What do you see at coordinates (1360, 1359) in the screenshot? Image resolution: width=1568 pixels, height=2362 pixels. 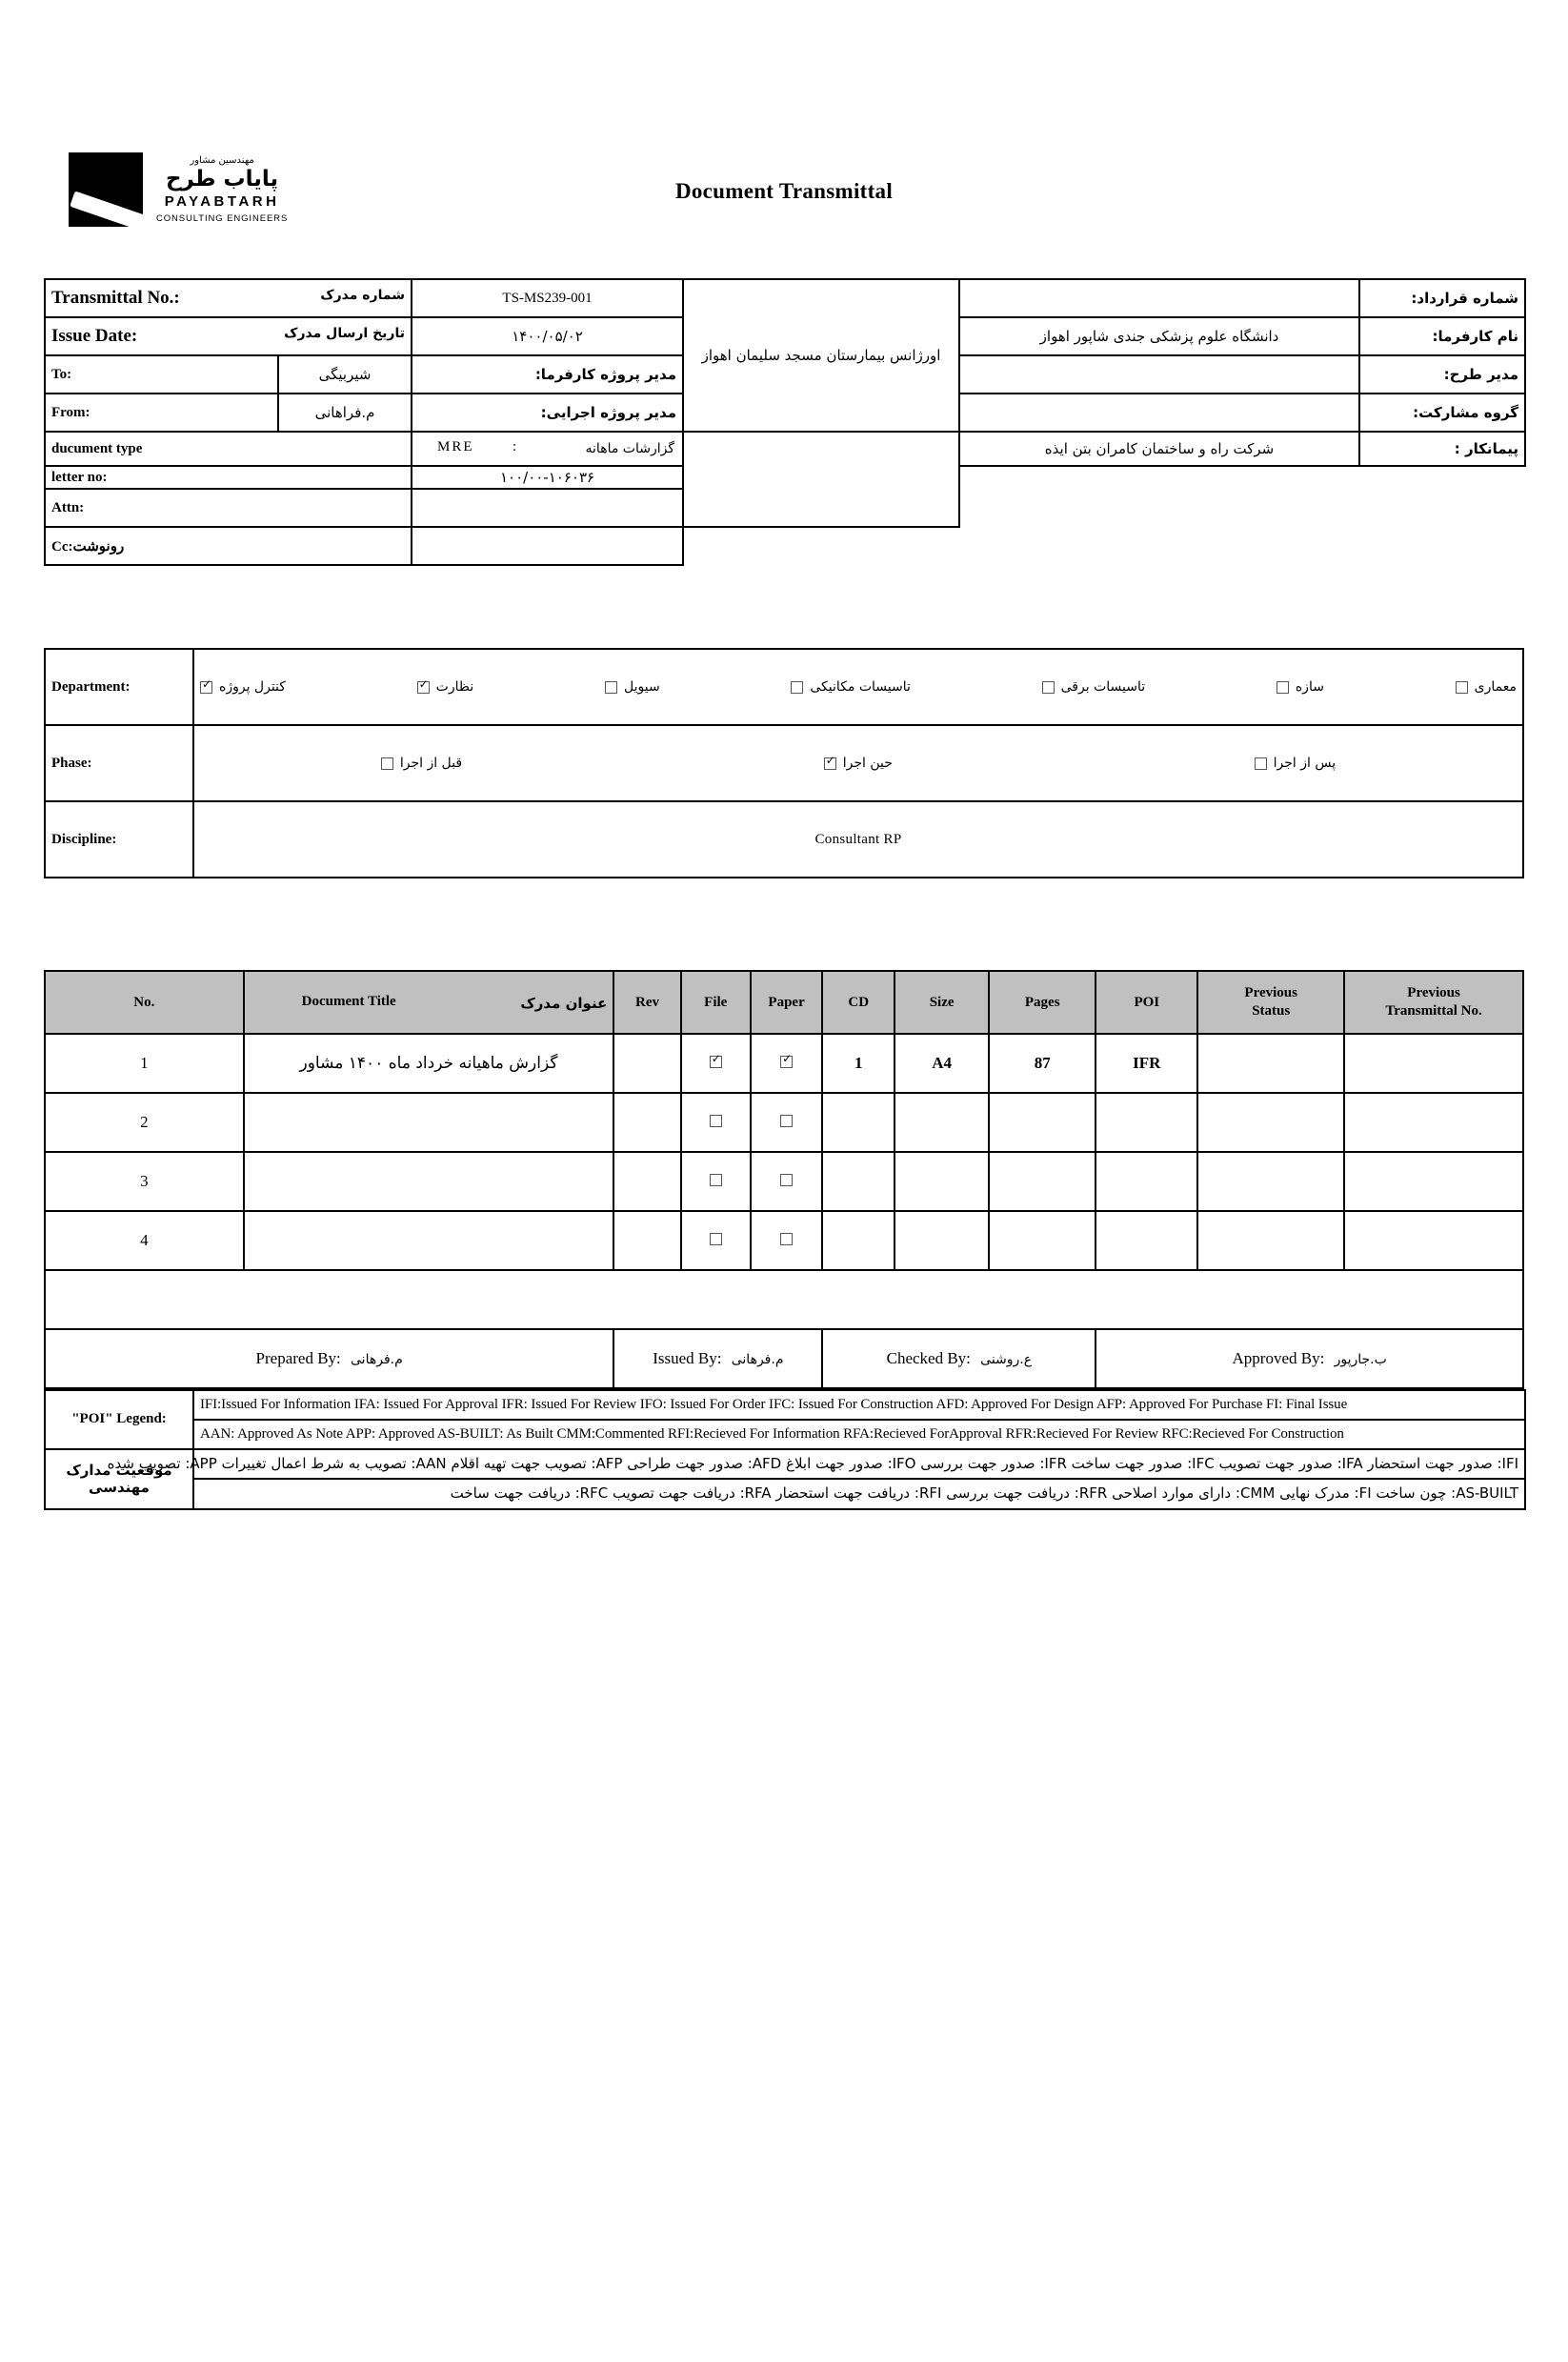 I see `approved-by-value: ب.جارپور` at bounding box center [1360, 1359].